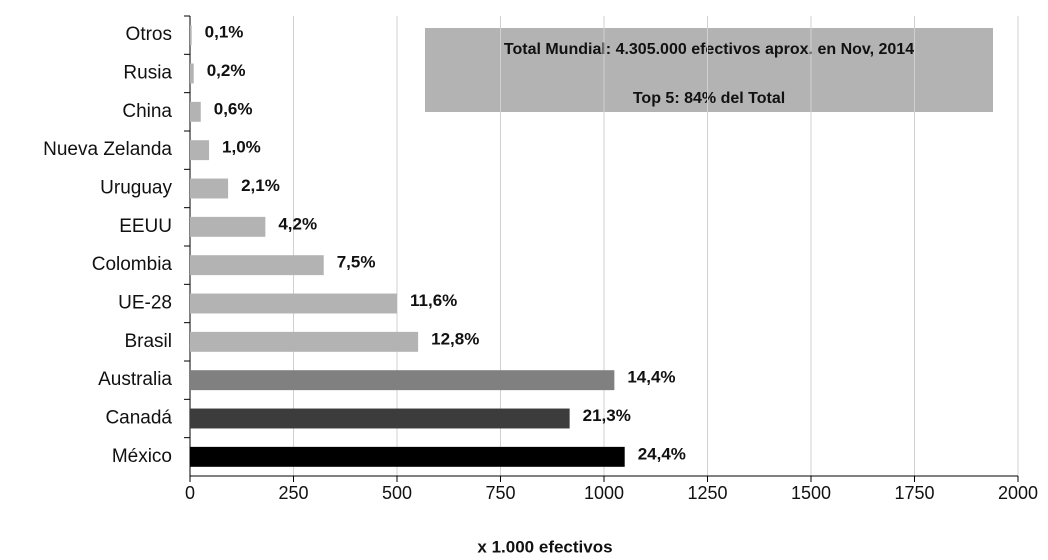 This screenshot has width=1048, height=560. Describe the element at coordinates (397, 493) in the screenshot. I see `x-tick-label: 500` at that location.